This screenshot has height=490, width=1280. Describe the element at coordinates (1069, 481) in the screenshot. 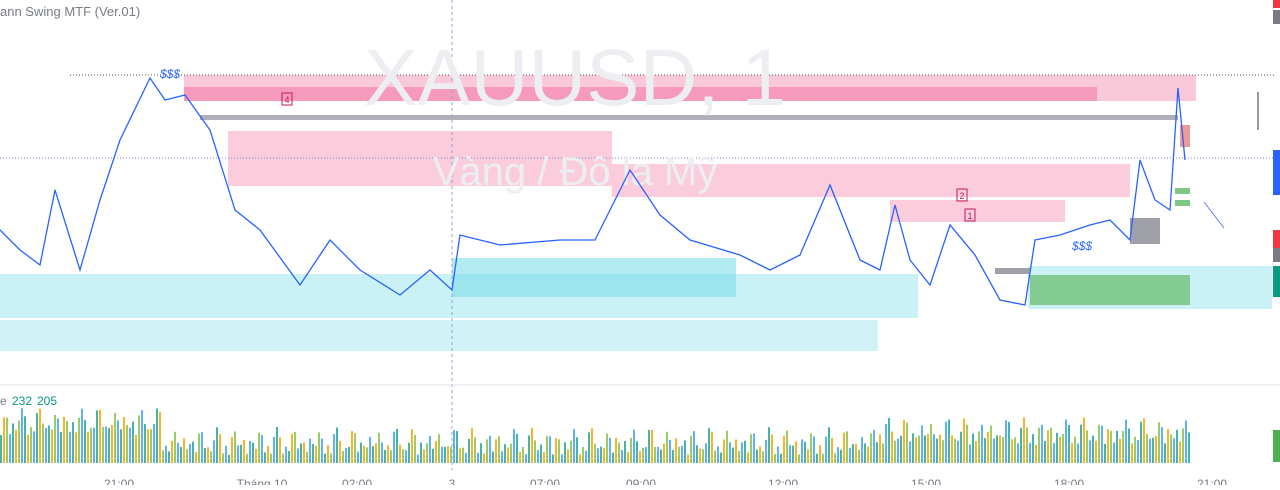

I see `time-label: 18:00` at that location.